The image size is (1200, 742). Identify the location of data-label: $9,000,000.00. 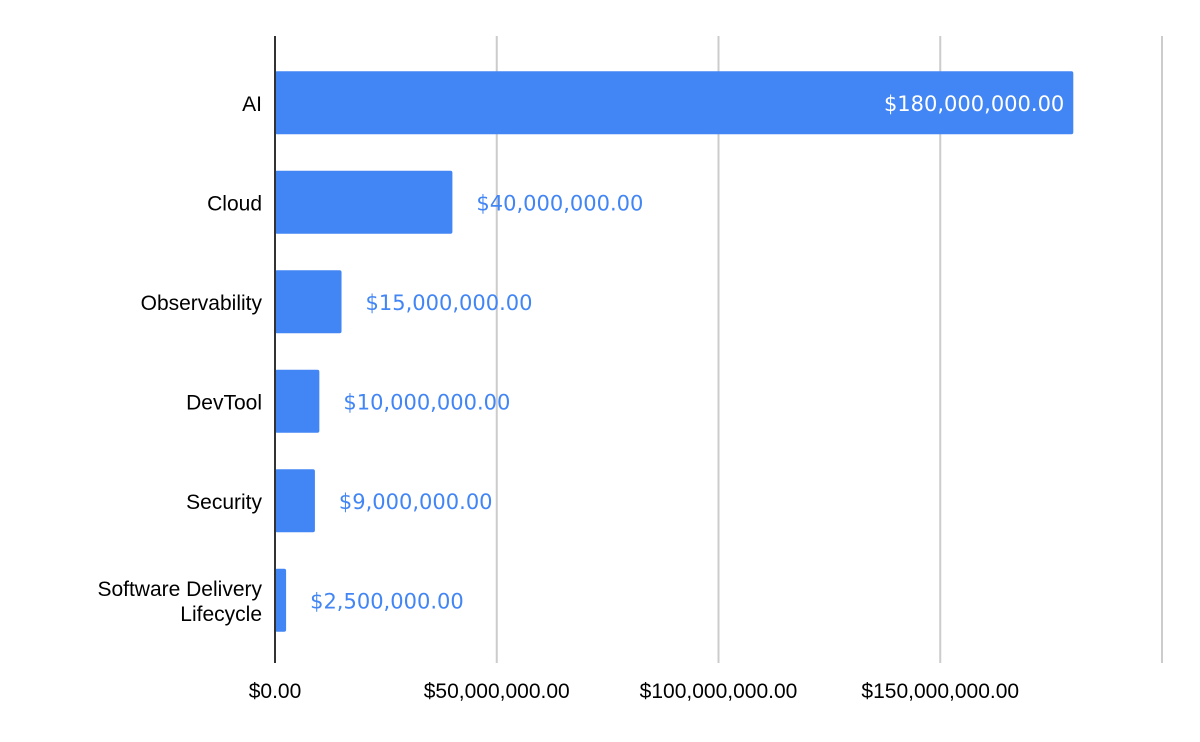
(416, 502).